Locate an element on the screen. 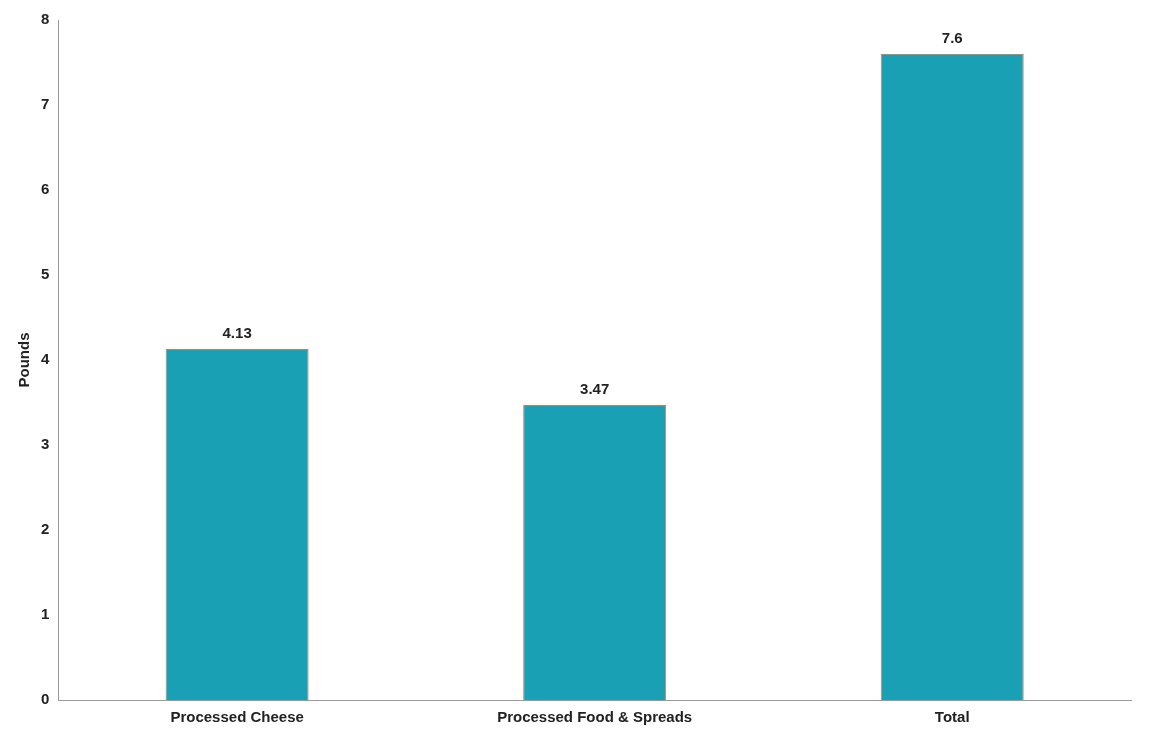 This screenshot has height=742, width=1151. x-tick-label: Total is located at coordinates (952, 717).